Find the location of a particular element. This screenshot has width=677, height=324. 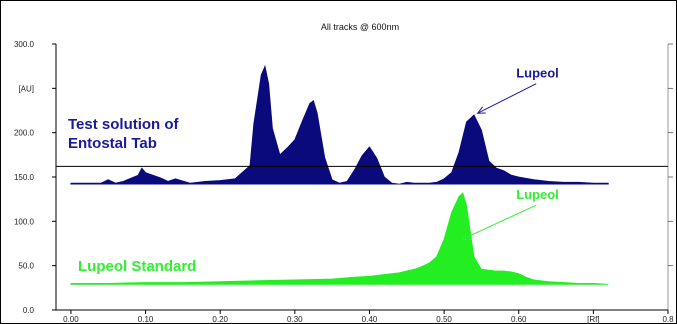

x-tick-label: 0.30 is located at coordinates (295, 319).